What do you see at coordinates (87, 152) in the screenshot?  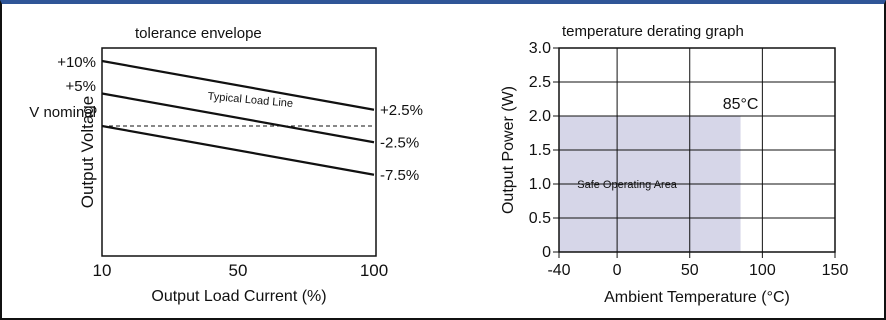 I see `tolerance-y-axis-label: Output Voltage` at bounding box center [87, 152].